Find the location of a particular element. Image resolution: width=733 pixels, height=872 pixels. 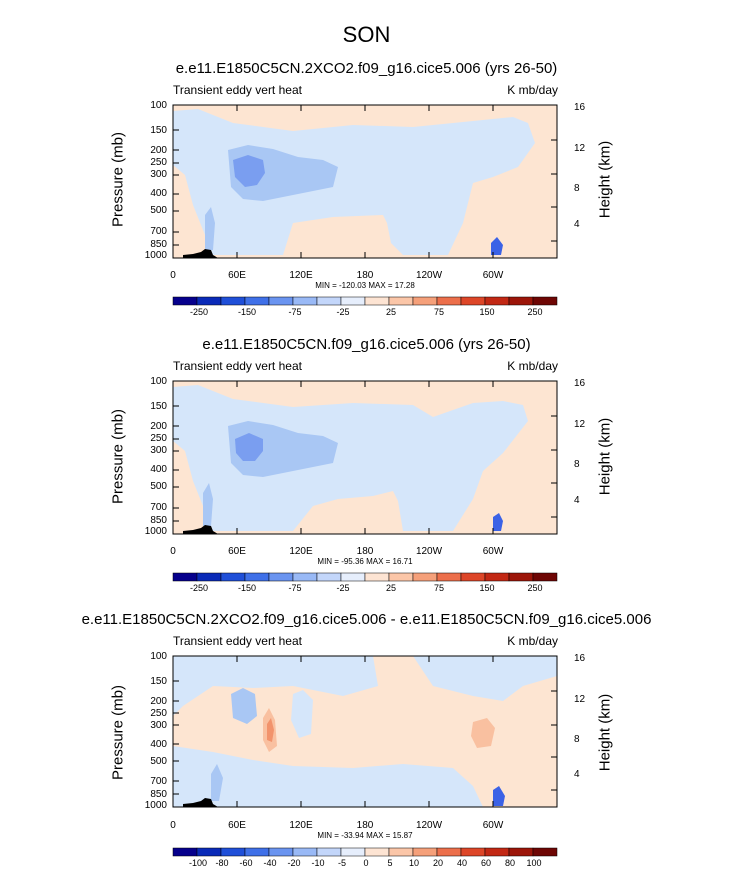

panel-3-cb-label: -20 is located at coordinates (294, 863).